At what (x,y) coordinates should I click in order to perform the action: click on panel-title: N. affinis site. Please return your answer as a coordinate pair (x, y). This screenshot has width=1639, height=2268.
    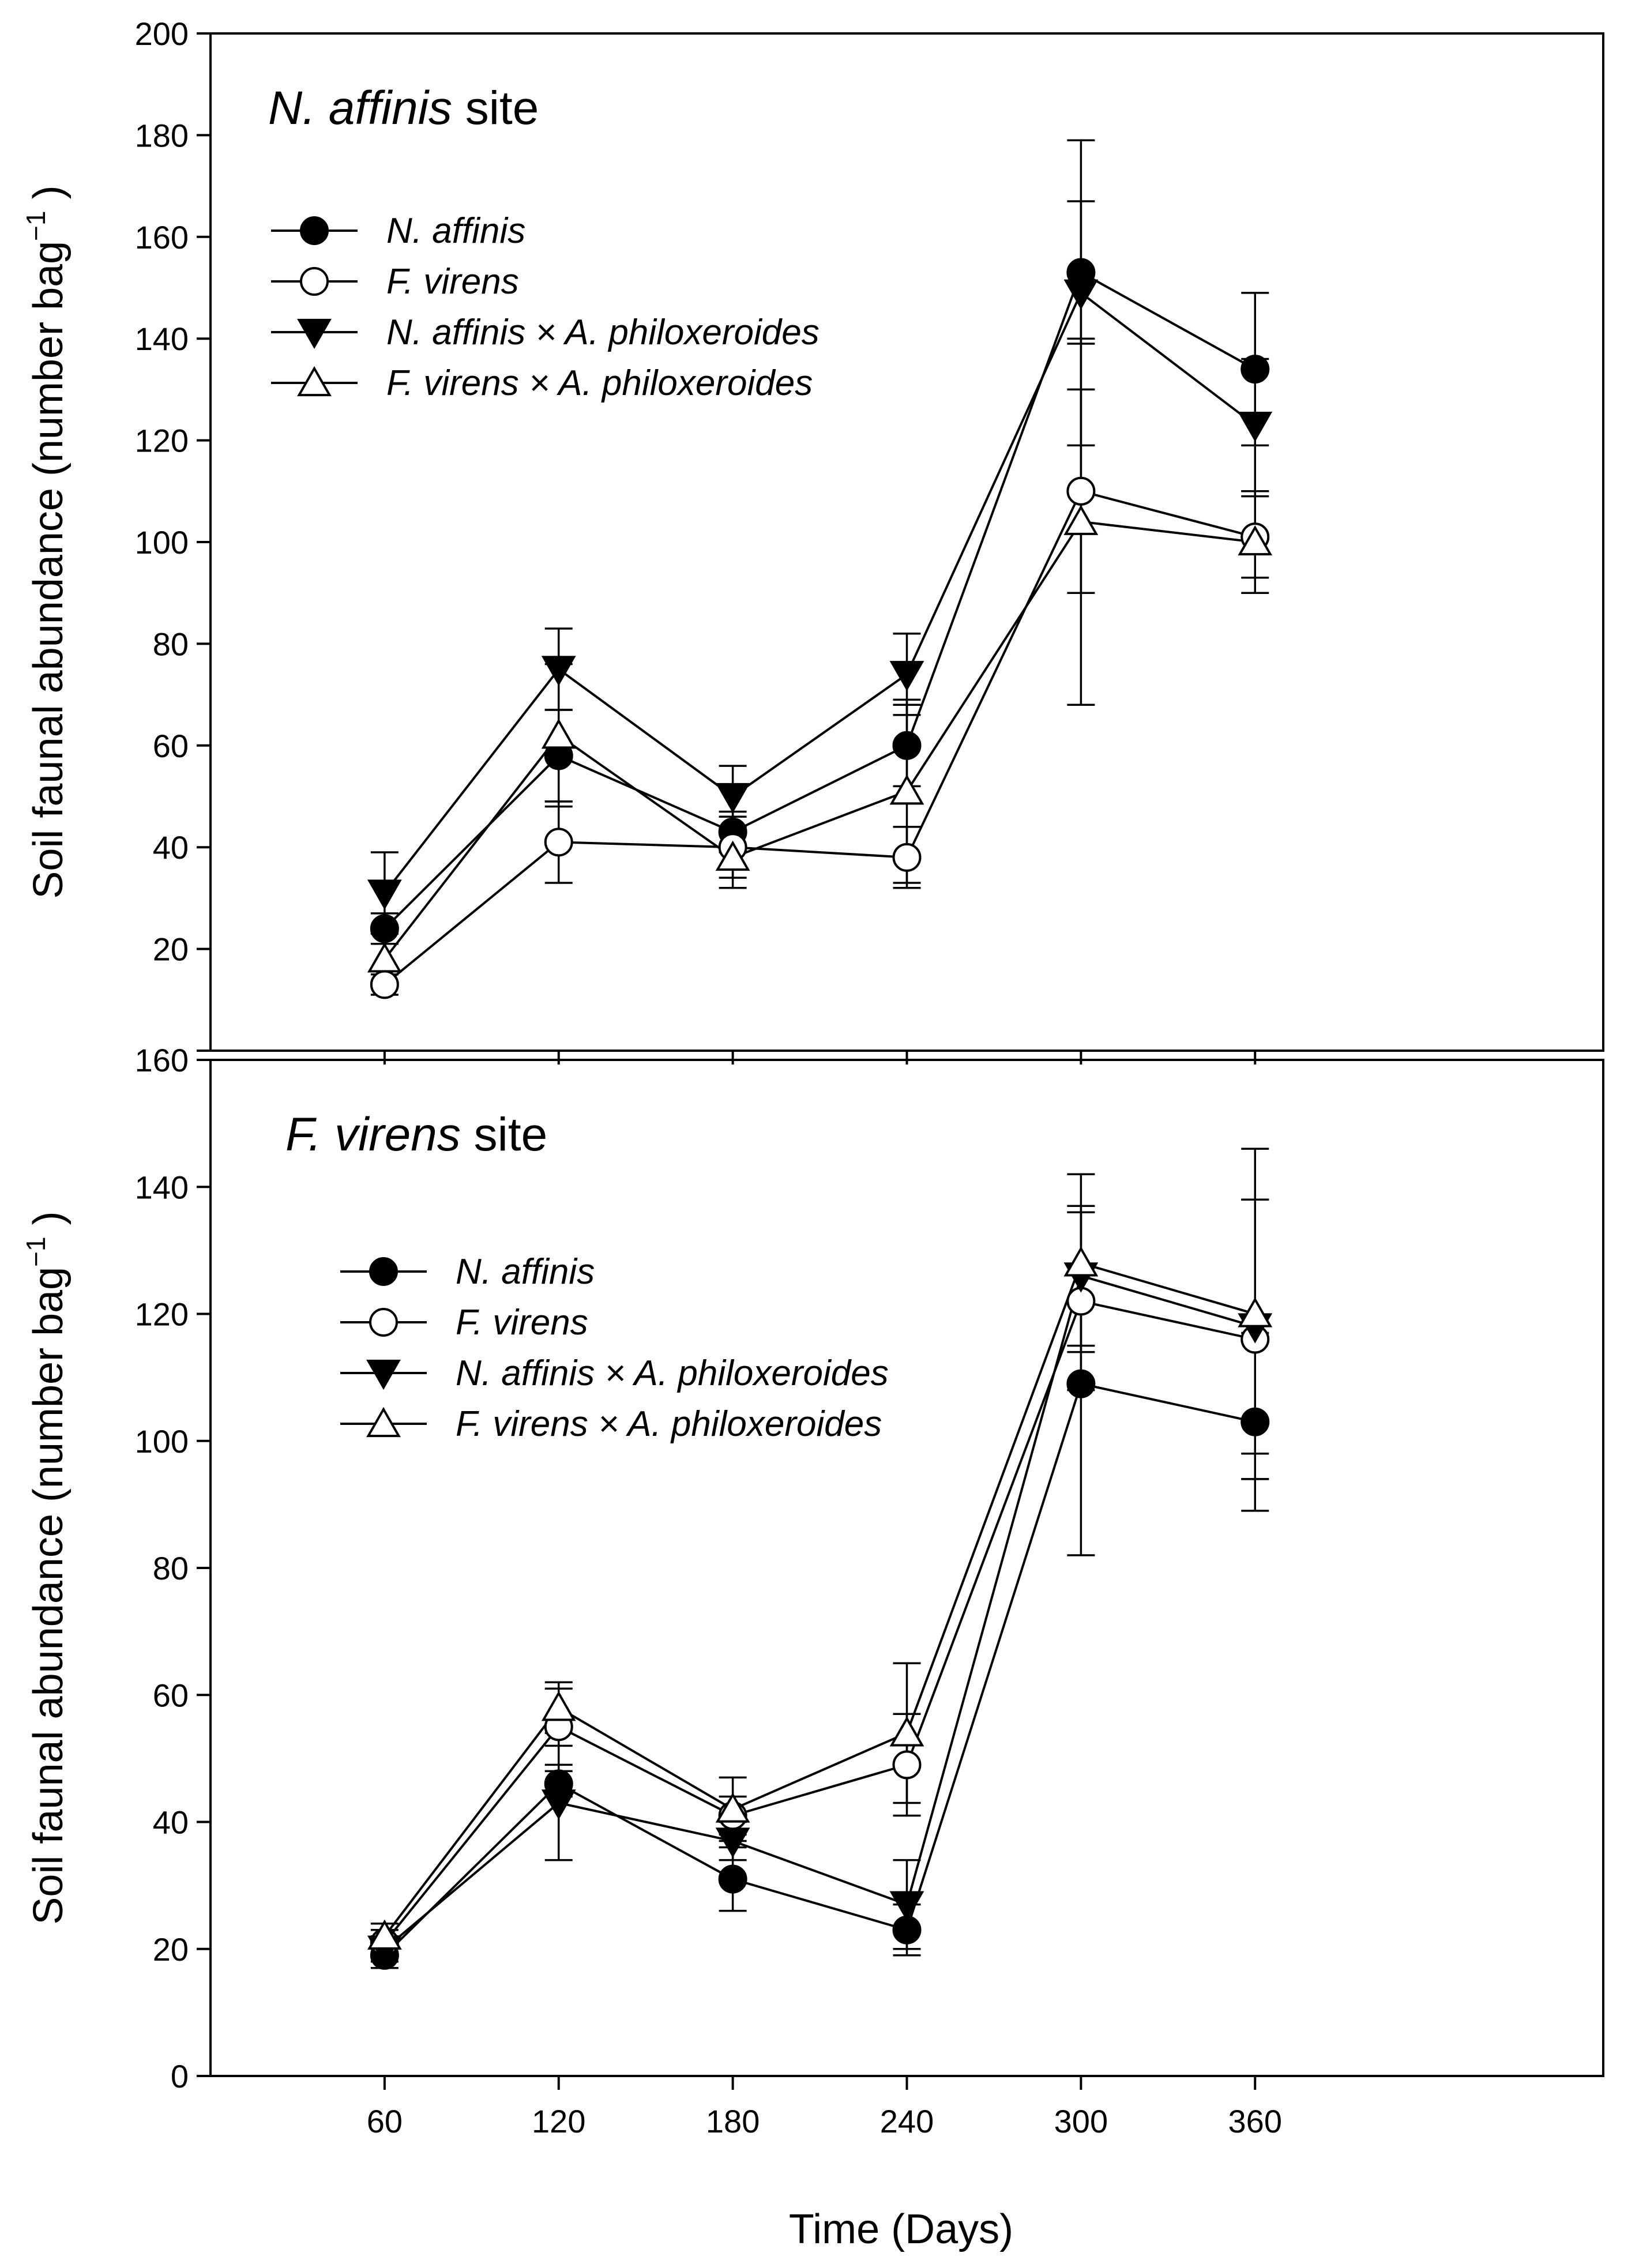
    Looking at the image, I should click on (403, 108).